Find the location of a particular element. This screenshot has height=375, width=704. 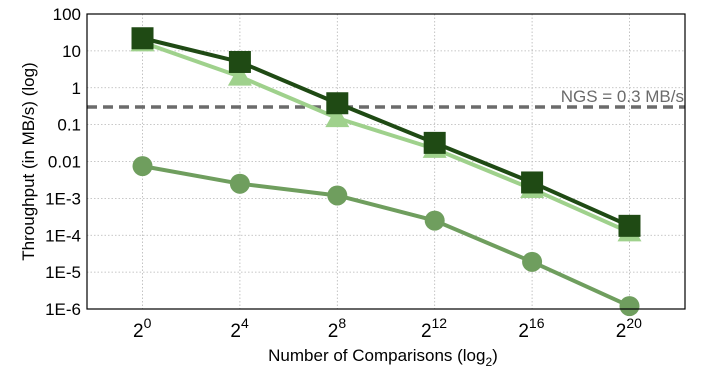

x-tick-exponent: 8 is located at coordinates (342, 323).